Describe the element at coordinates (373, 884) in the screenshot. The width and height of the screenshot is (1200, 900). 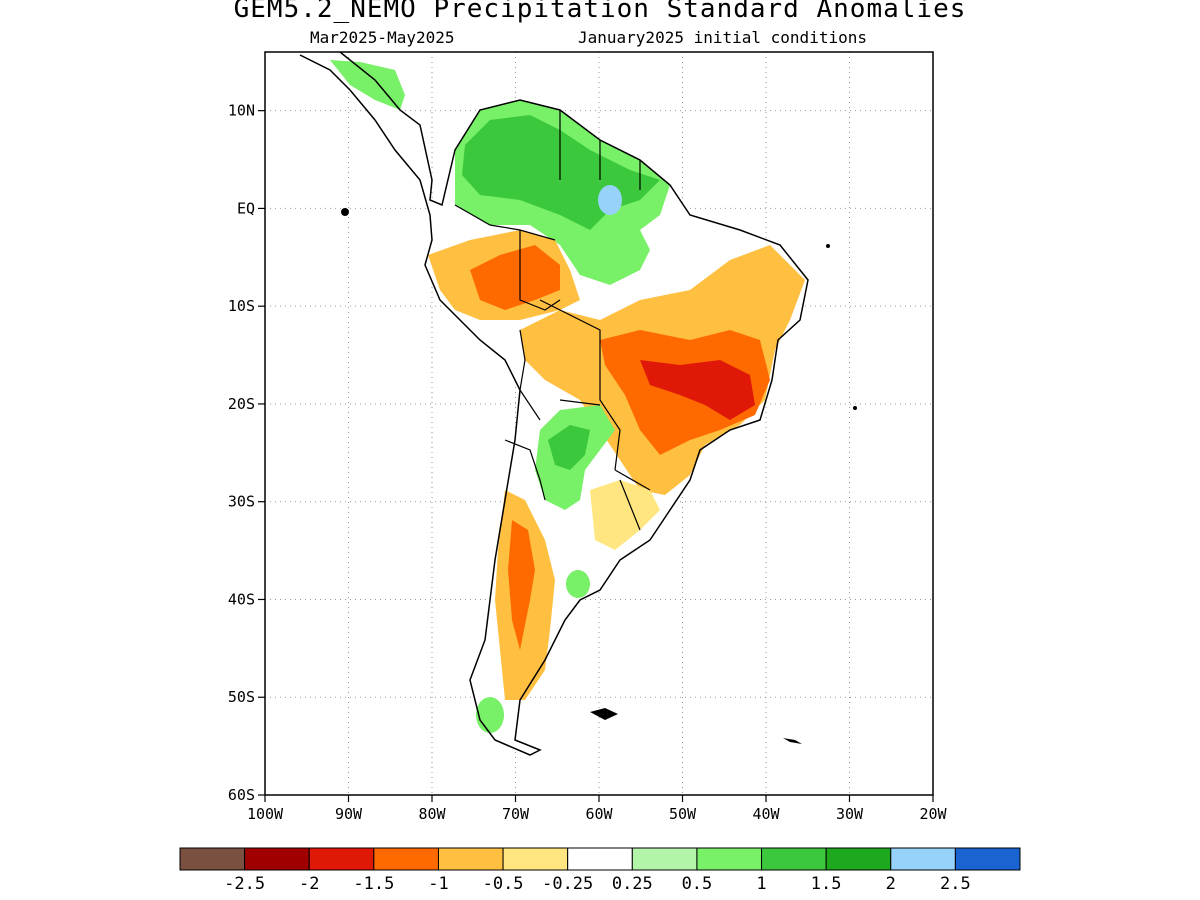
I see `colorbar-label: -1.5` at that location.